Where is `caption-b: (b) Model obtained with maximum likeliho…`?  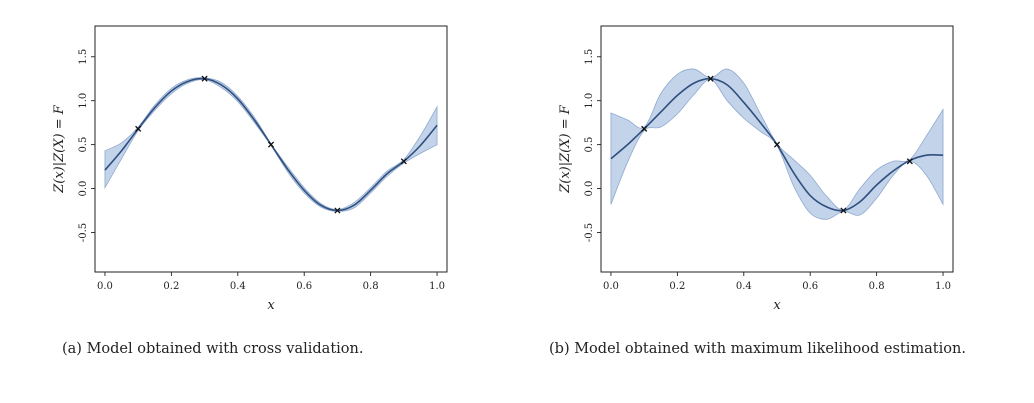
caption-b: (b) Model obtained with maximum likeliho… is located at coordinates (757, 349).